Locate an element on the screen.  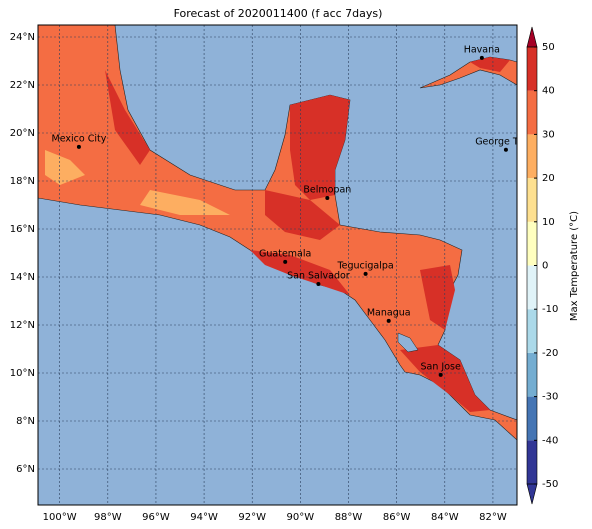
colorbar-tick-label: -30 is located at coordinates (550, 397).